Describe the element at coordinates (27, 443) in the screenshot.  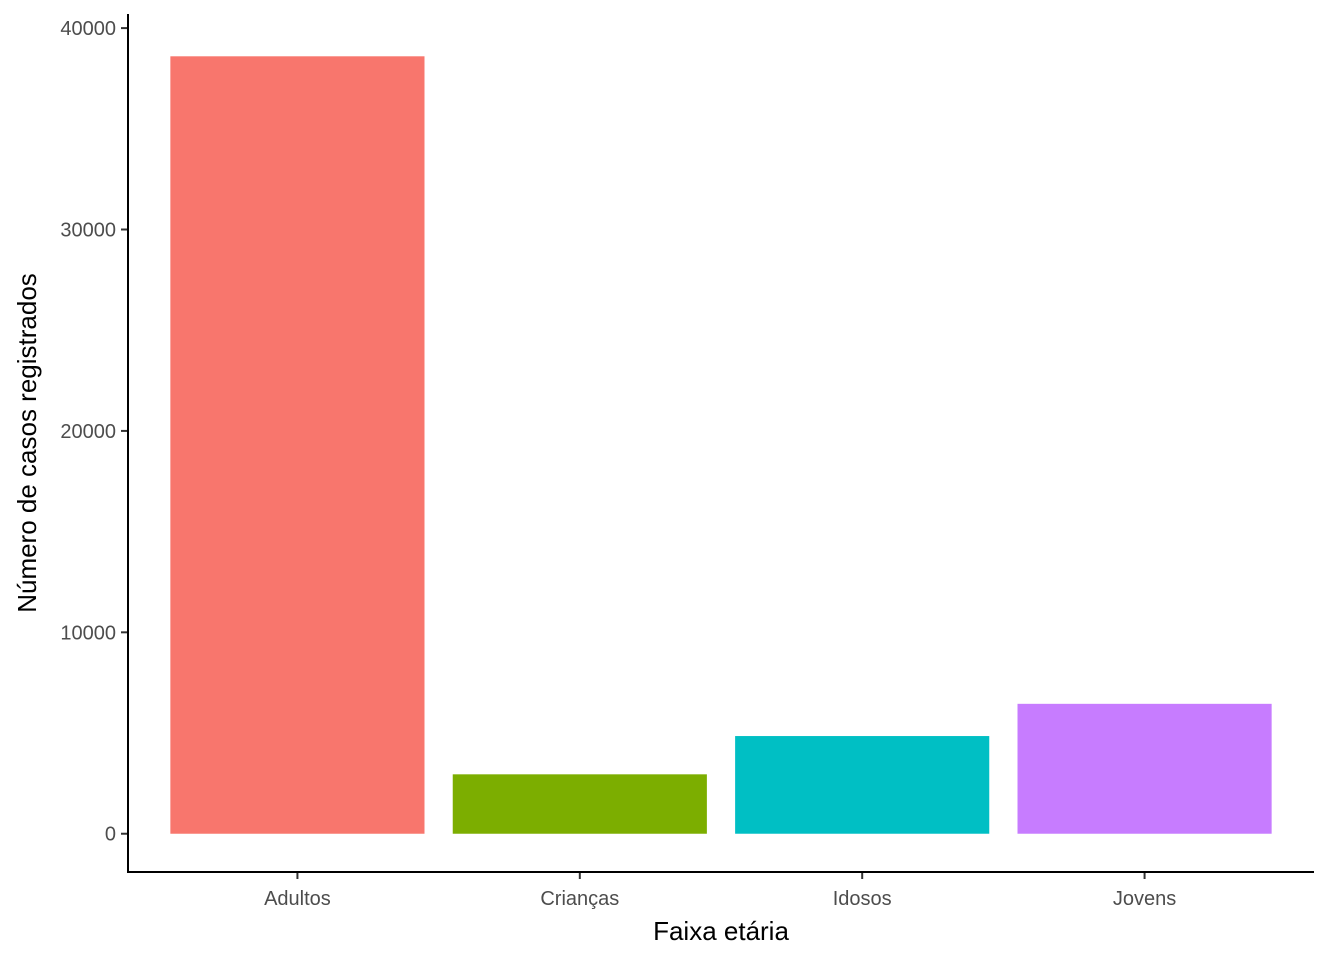
I see `y-axis-title: Número de casos registrados` at that location.